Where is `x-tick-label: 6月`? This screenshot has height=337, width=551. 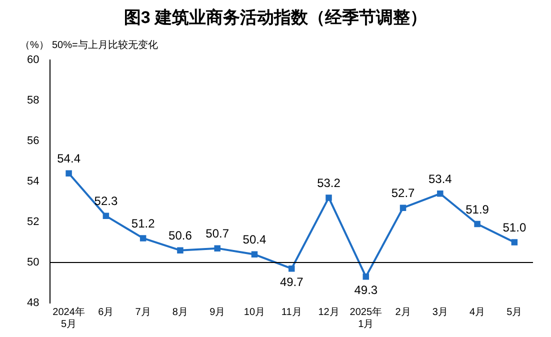
x-tick-label: 6月 is located at coordinates (106, 312).